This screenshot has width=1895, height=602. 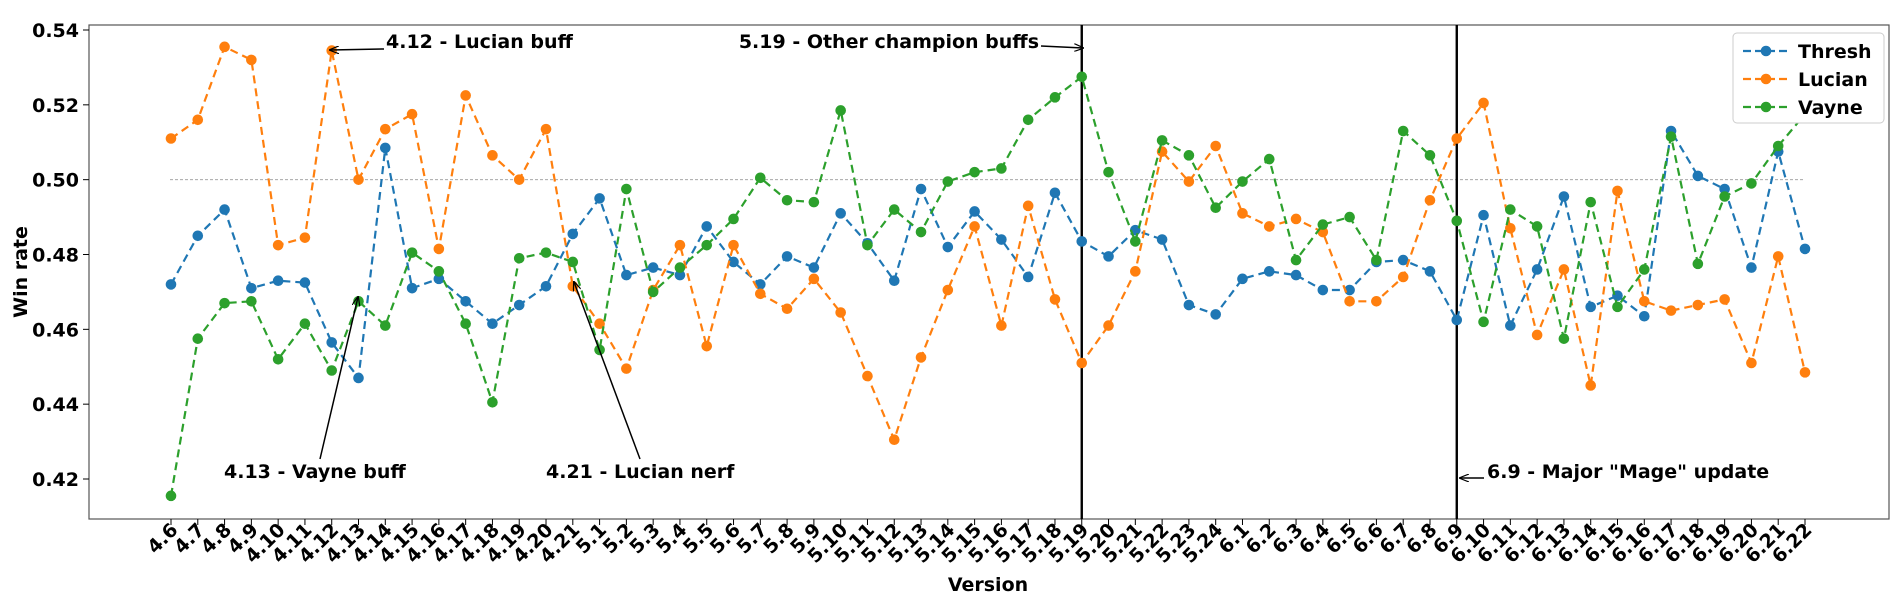 What do you see at coordinates (55, 181) in the screenshot?
I see `y-tick-label: 0.50` at bounding box center [55, 181].